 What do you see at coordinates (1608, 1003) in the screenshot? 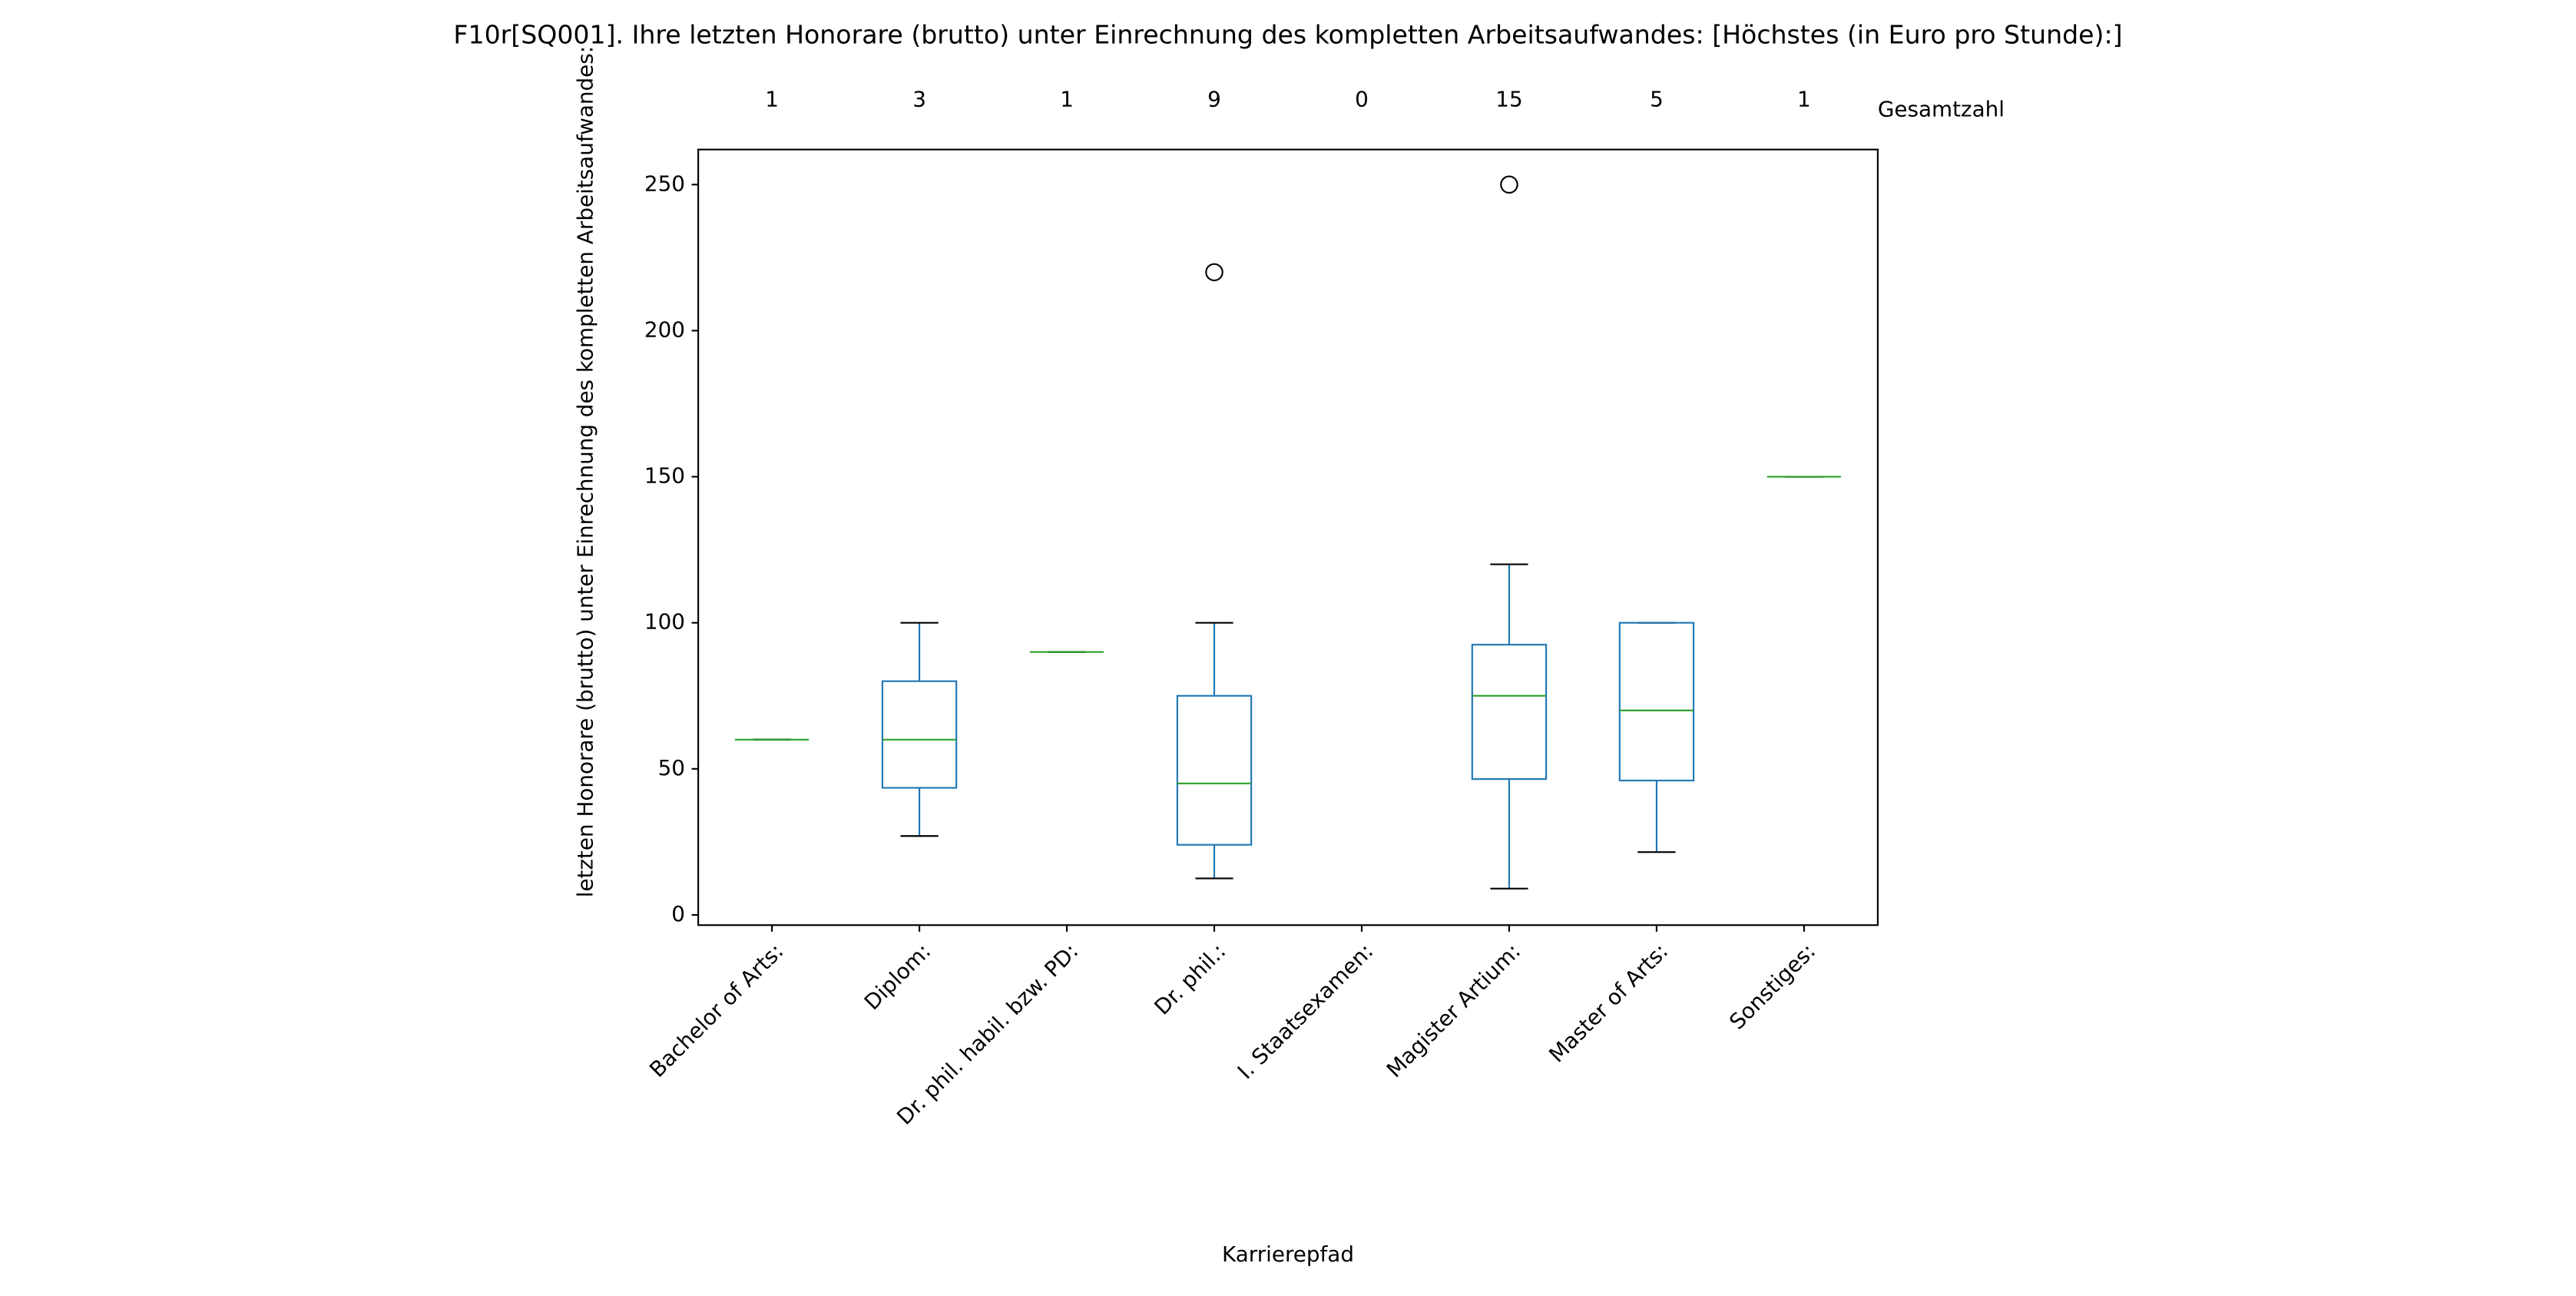
I see `x-tick-label: Master of Arts:` at bounding box center [1608, 1003].